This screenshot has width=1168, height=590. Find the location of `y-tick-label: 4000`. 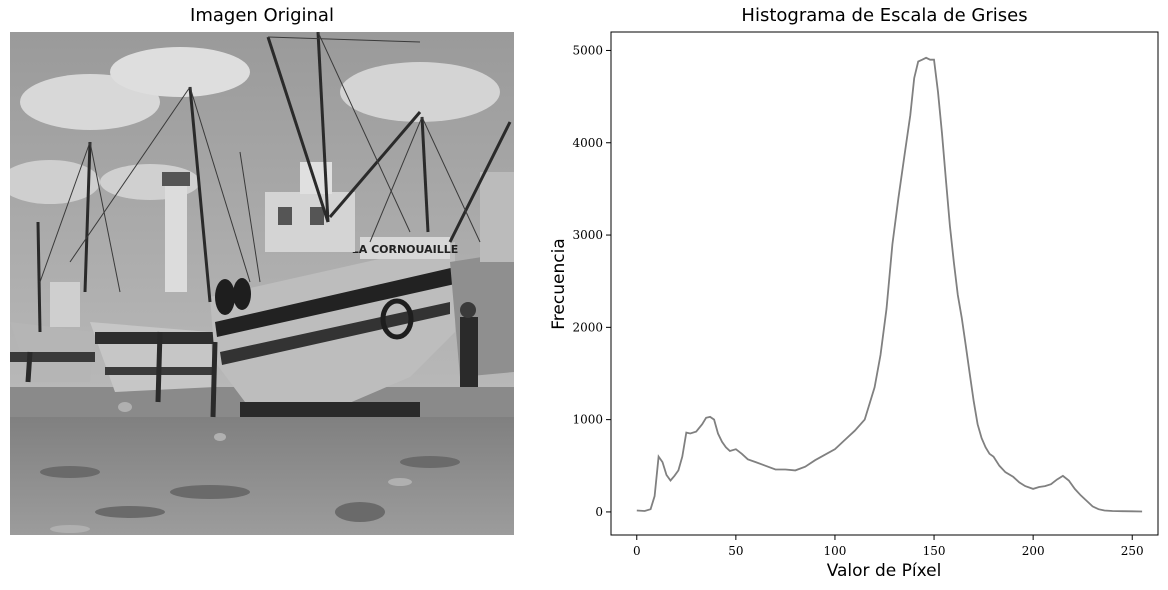

y-tick-label: 4000 is located at coordinates (587, 143).